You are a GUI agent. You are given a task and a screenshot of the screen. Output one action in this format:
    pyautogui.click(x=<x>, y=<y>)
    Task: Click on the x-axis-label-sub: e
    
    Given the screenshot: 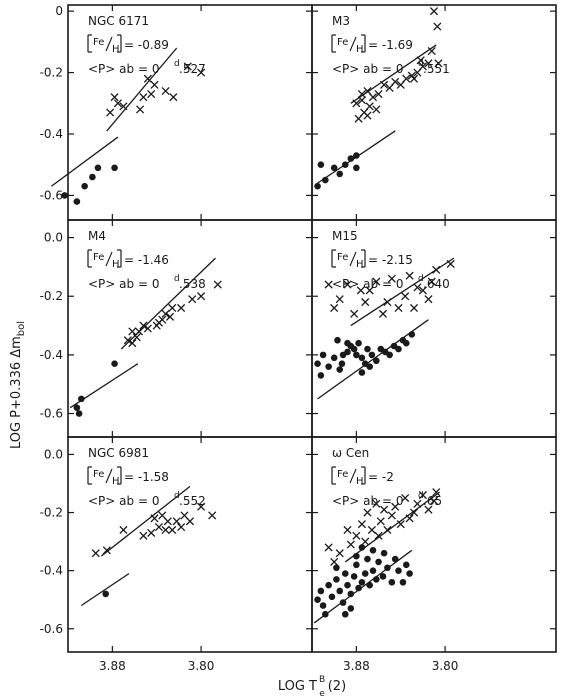 What is the action you would take?
    pyautogui.click(x=322, y=694)
    